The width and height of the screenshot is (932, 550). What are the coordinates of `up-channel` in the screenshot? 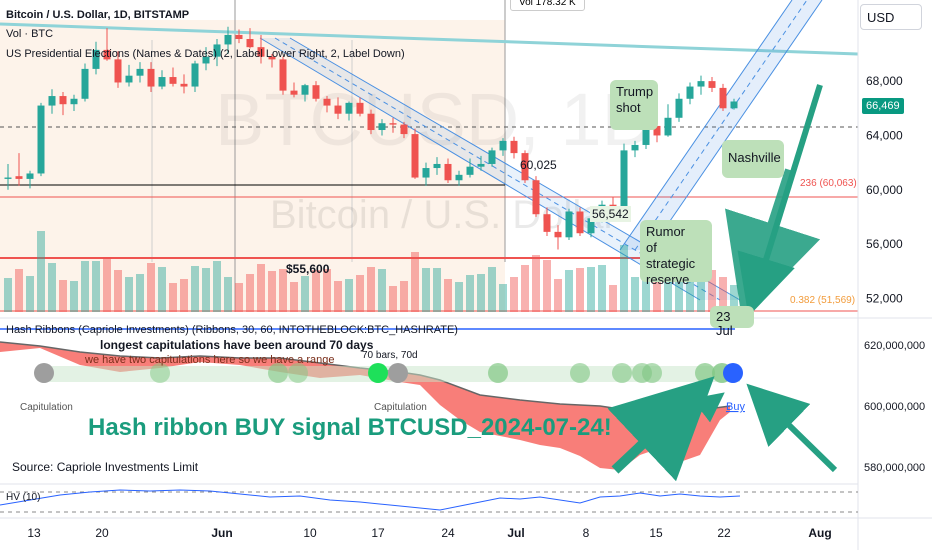 It's located at (721, 125).